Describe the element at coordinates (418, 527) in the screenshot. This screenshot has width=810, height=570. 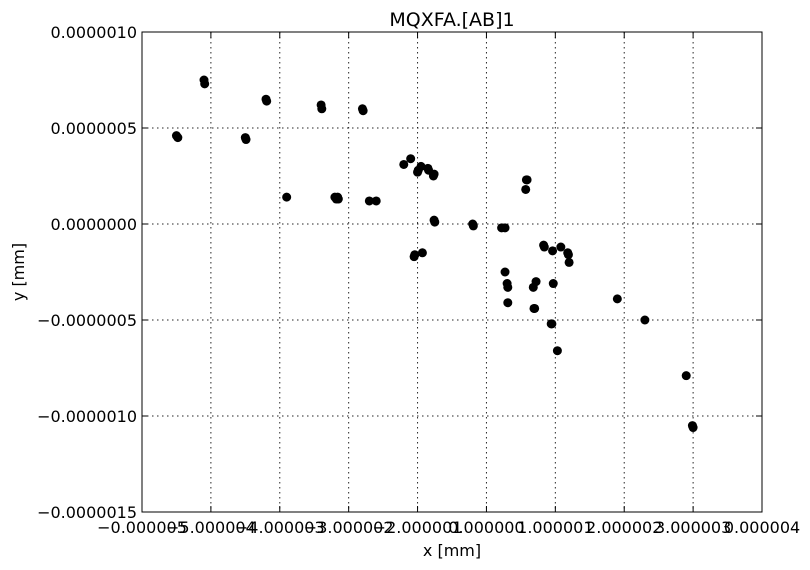
I see `x-tick-label: −2.000001` at that location.